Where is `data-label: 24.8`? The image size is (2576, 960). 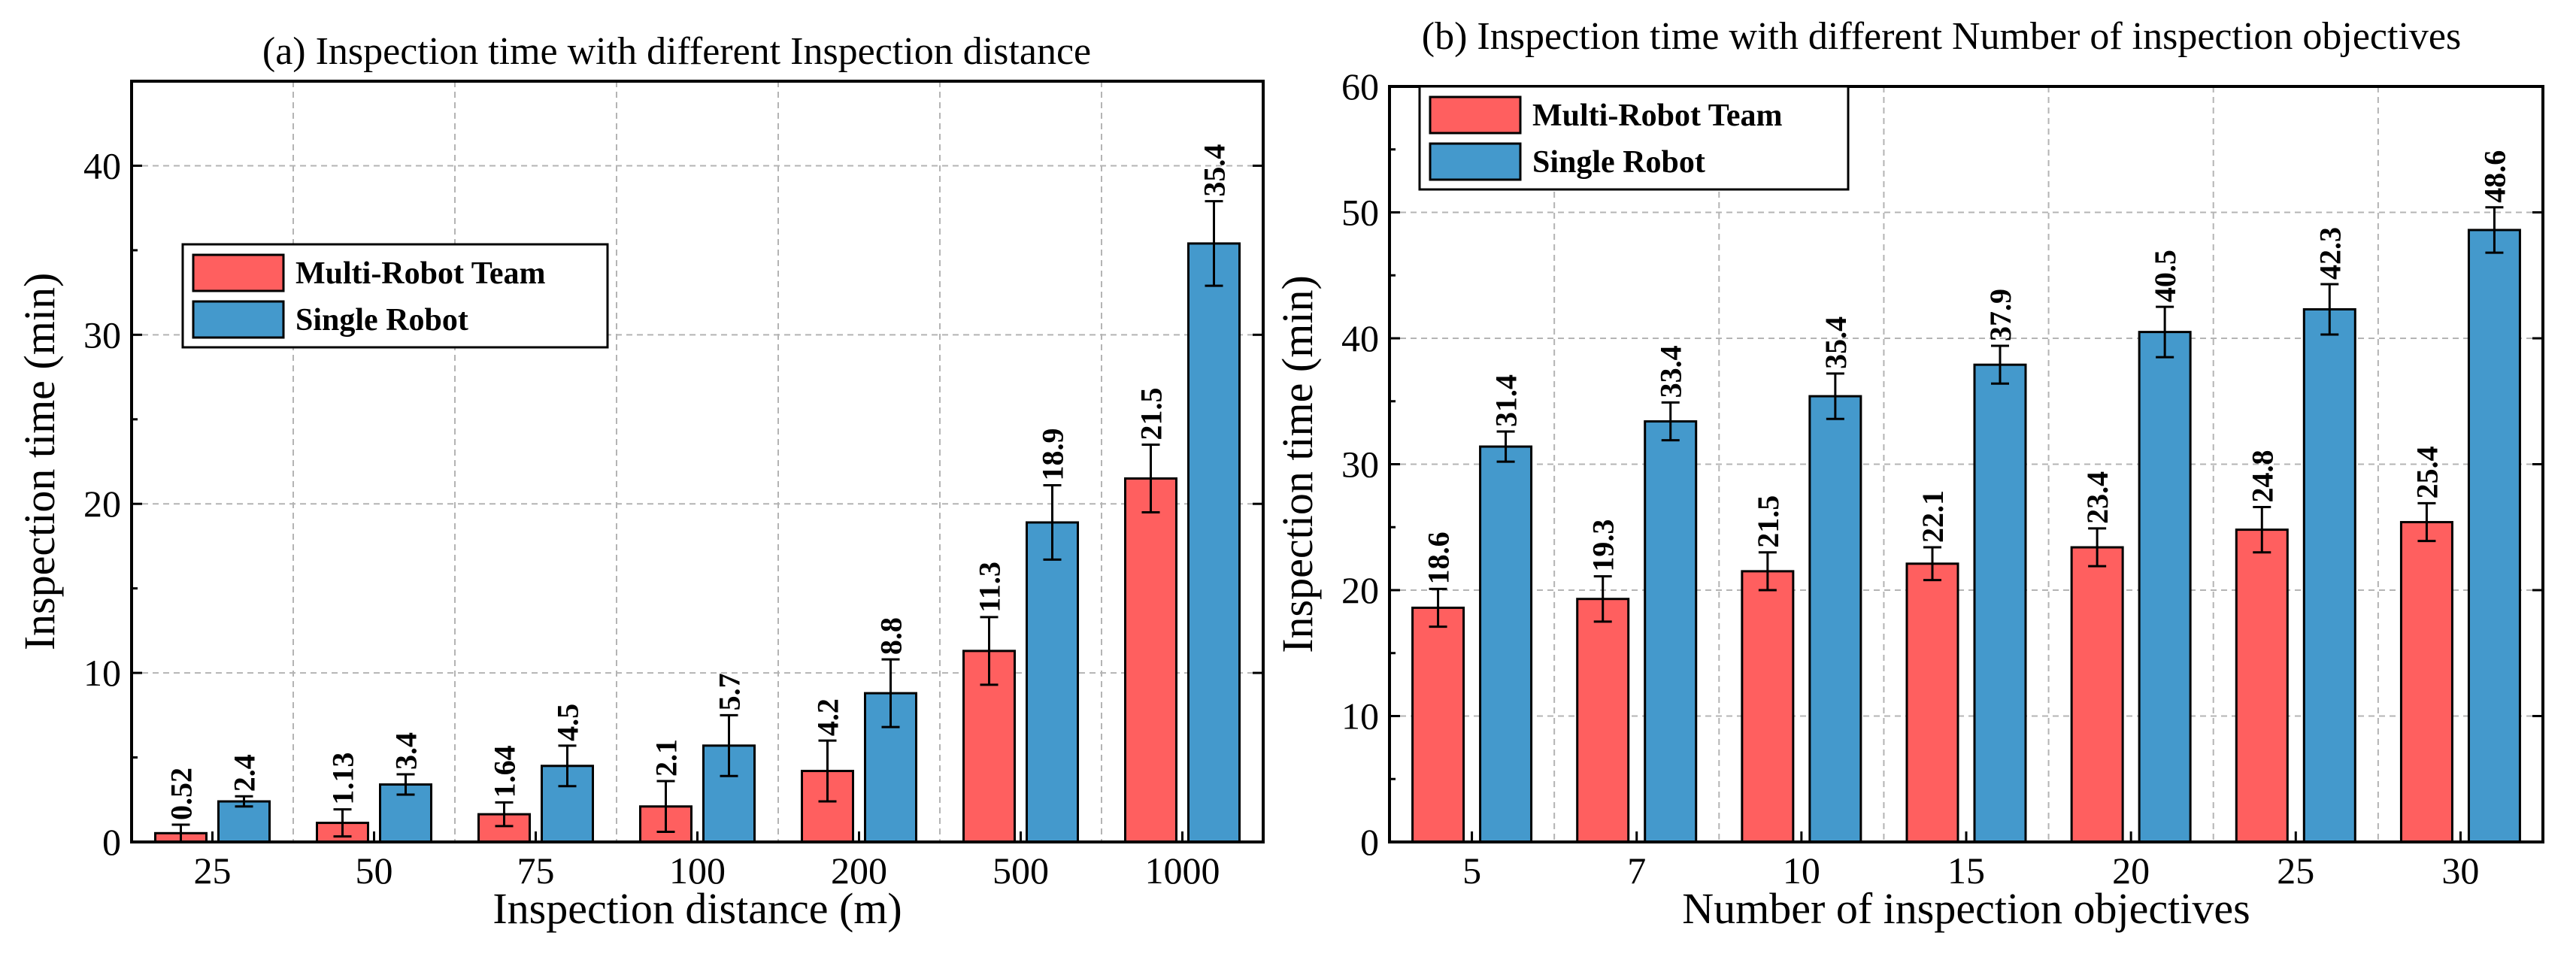
data-label: 24.8 is located at coordinates (2262, 476).